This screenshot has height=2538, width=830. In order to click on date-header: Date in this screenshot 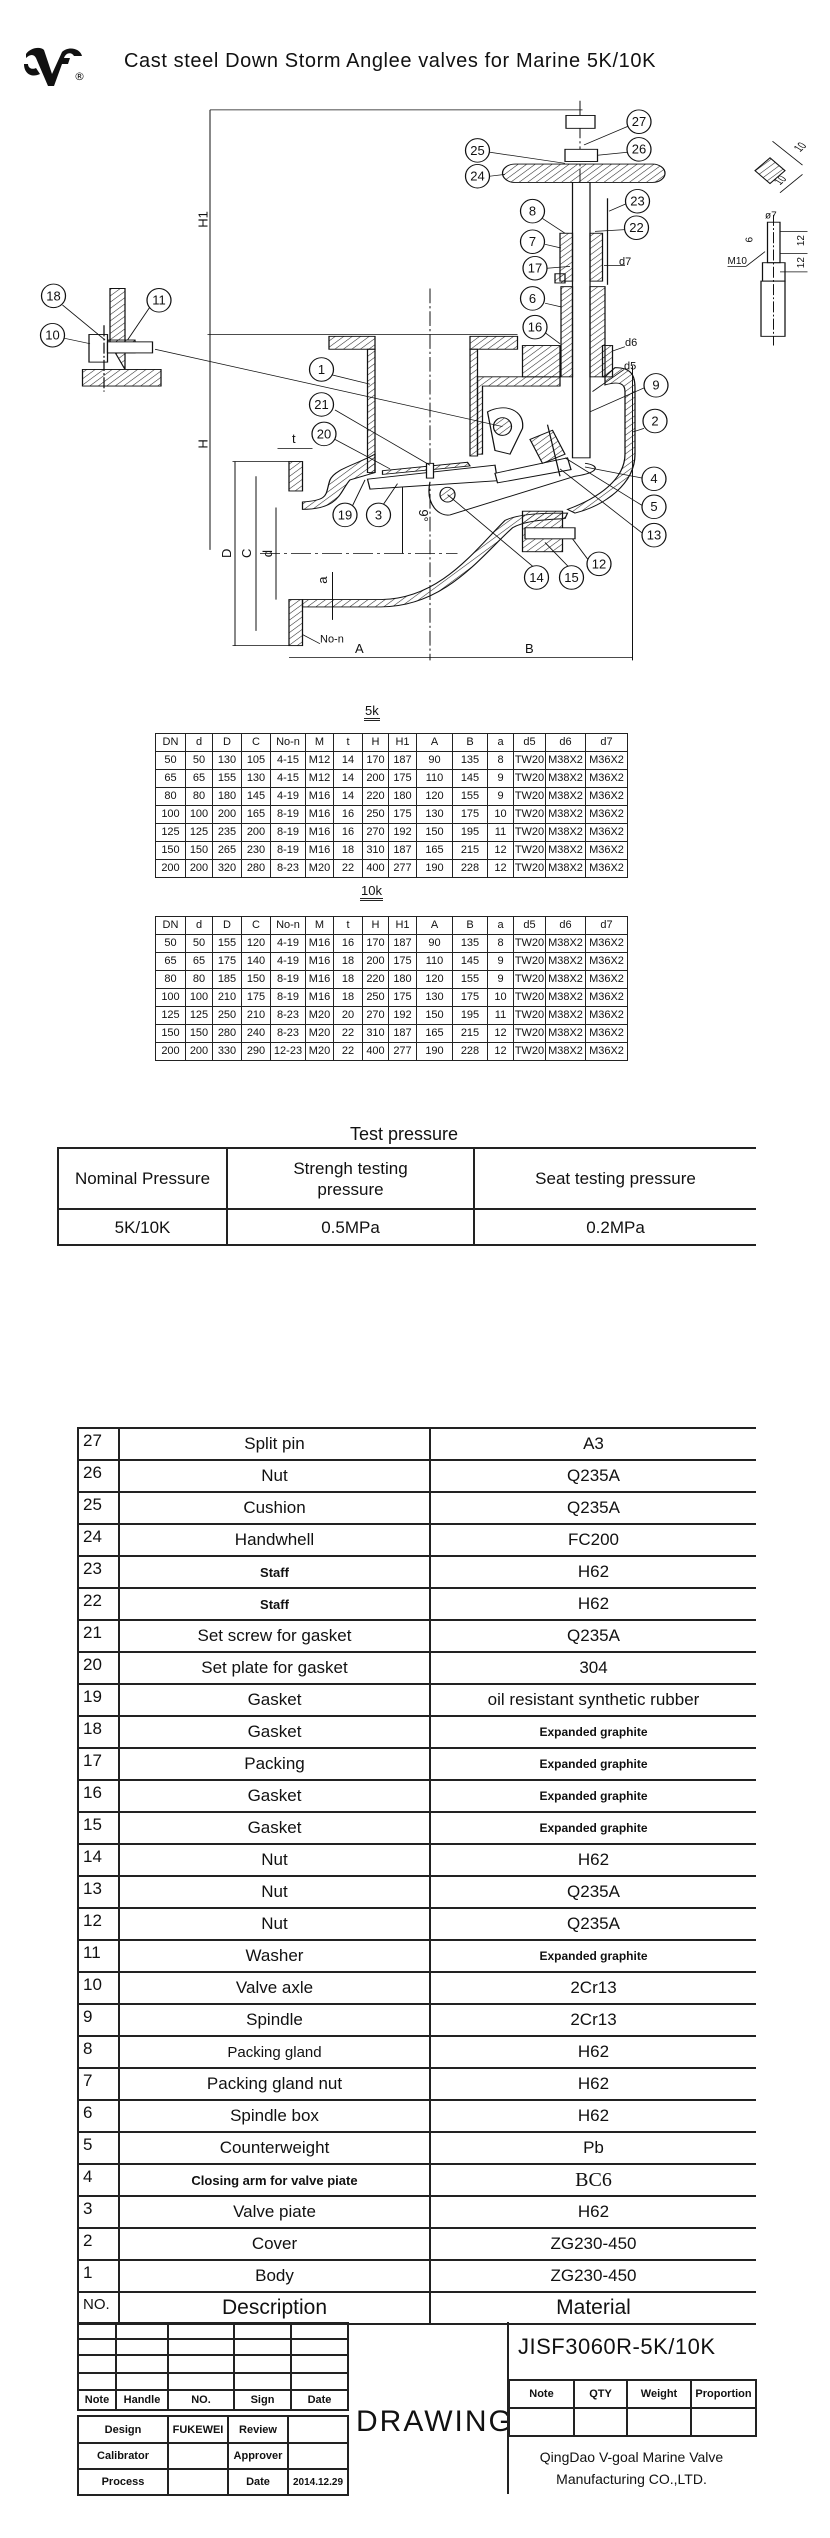, I will do `click(319, 2400)`.